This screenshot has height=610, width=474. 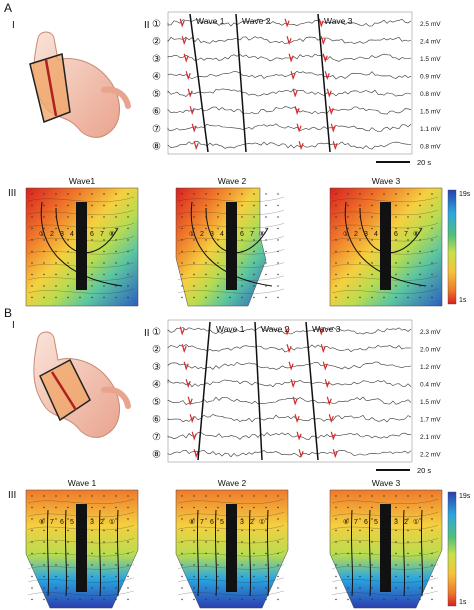 I want to click on map-title: Wave1, so click(x=82, y=181).